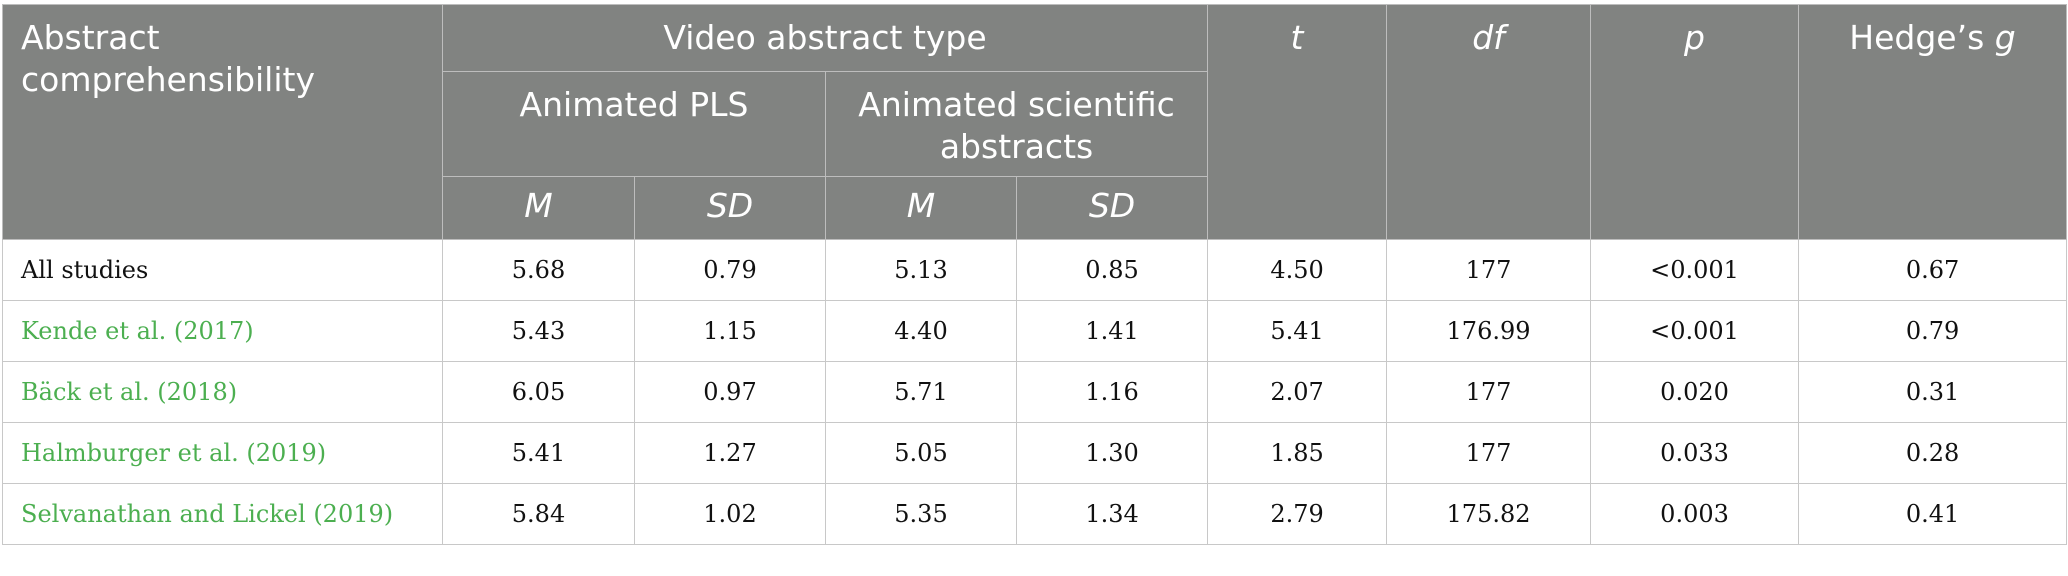 The height and width of the screenshot is (576, 2068). I want to click on header-pls-sd: SD, so click(730, 208).